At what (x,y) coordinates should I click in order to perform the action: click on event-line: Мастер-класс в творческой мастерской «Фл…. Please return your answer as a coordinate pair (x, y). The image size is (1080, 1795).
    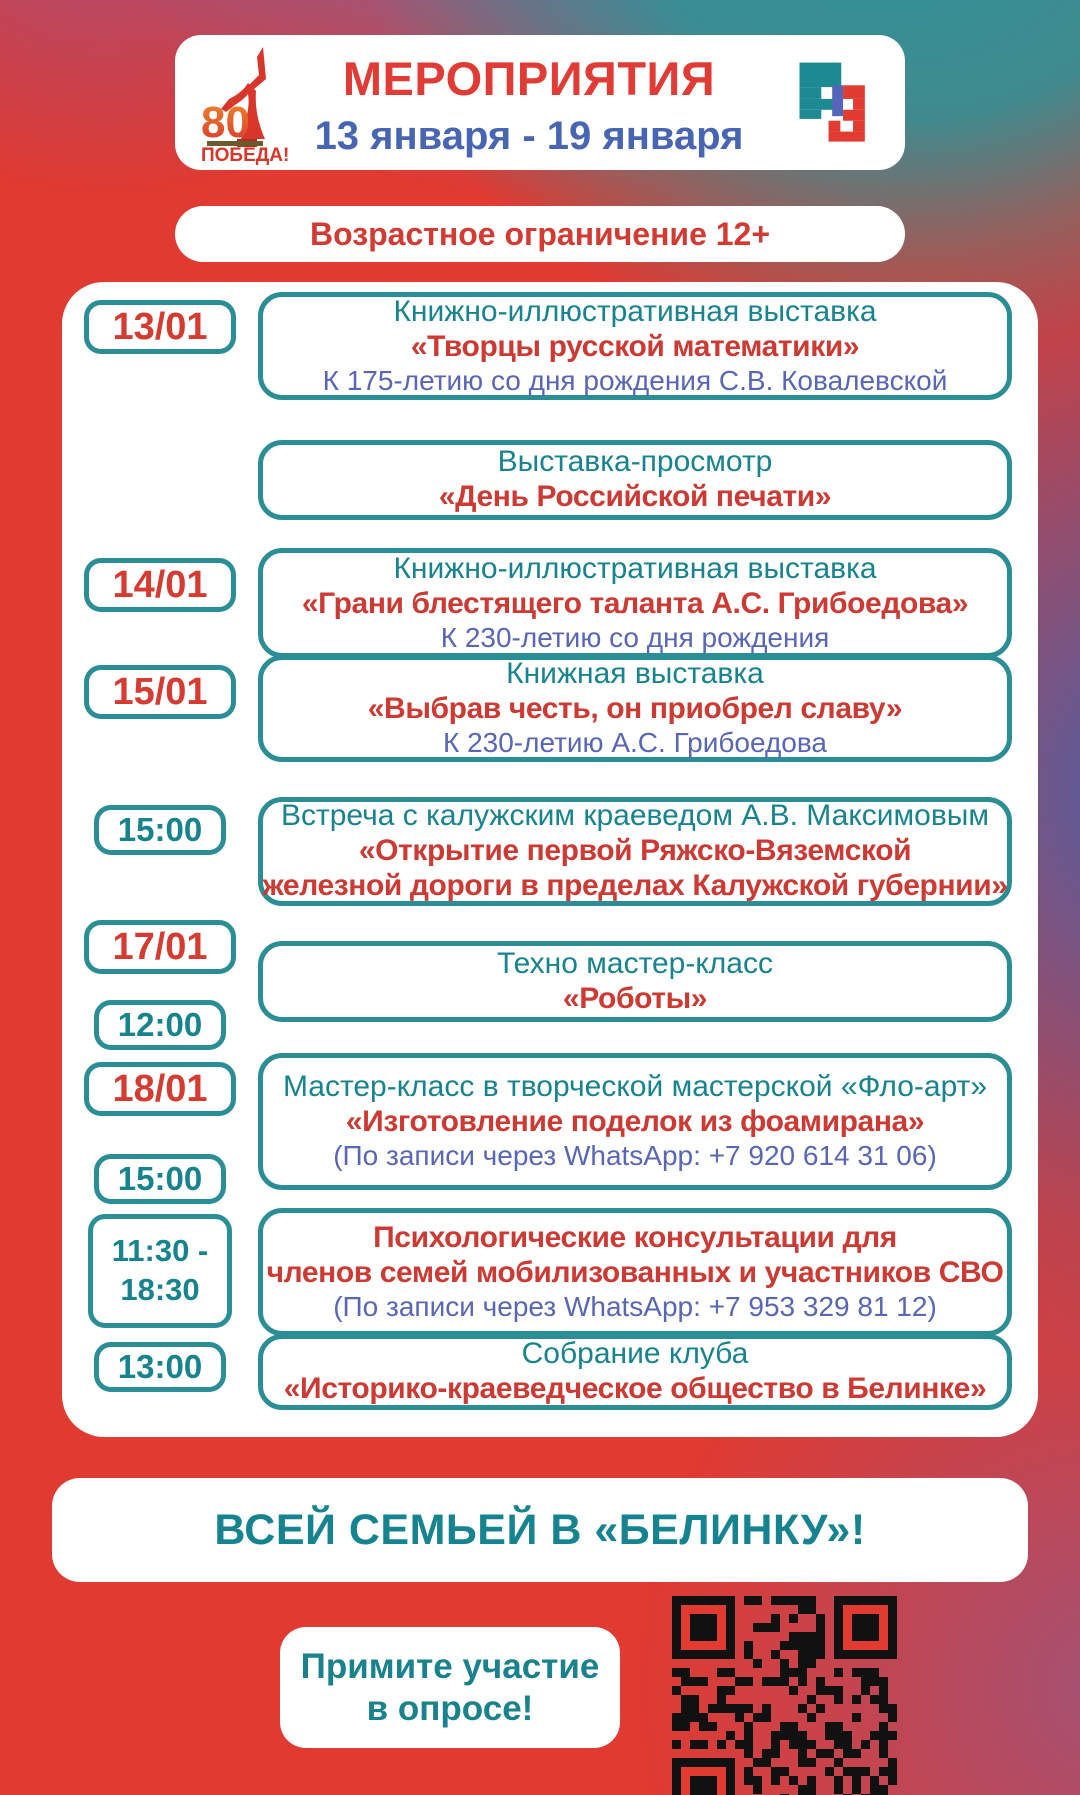
    Looking at the image, I should click on (635, 1087).